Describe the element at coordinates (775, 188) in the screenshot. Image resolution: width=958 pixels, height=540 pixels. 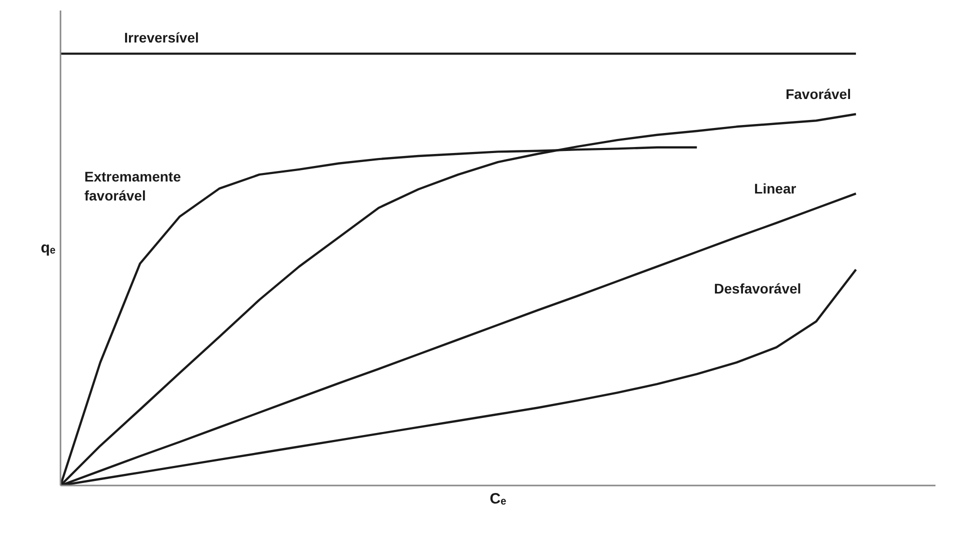
I see `series-label: Linear` at that location.